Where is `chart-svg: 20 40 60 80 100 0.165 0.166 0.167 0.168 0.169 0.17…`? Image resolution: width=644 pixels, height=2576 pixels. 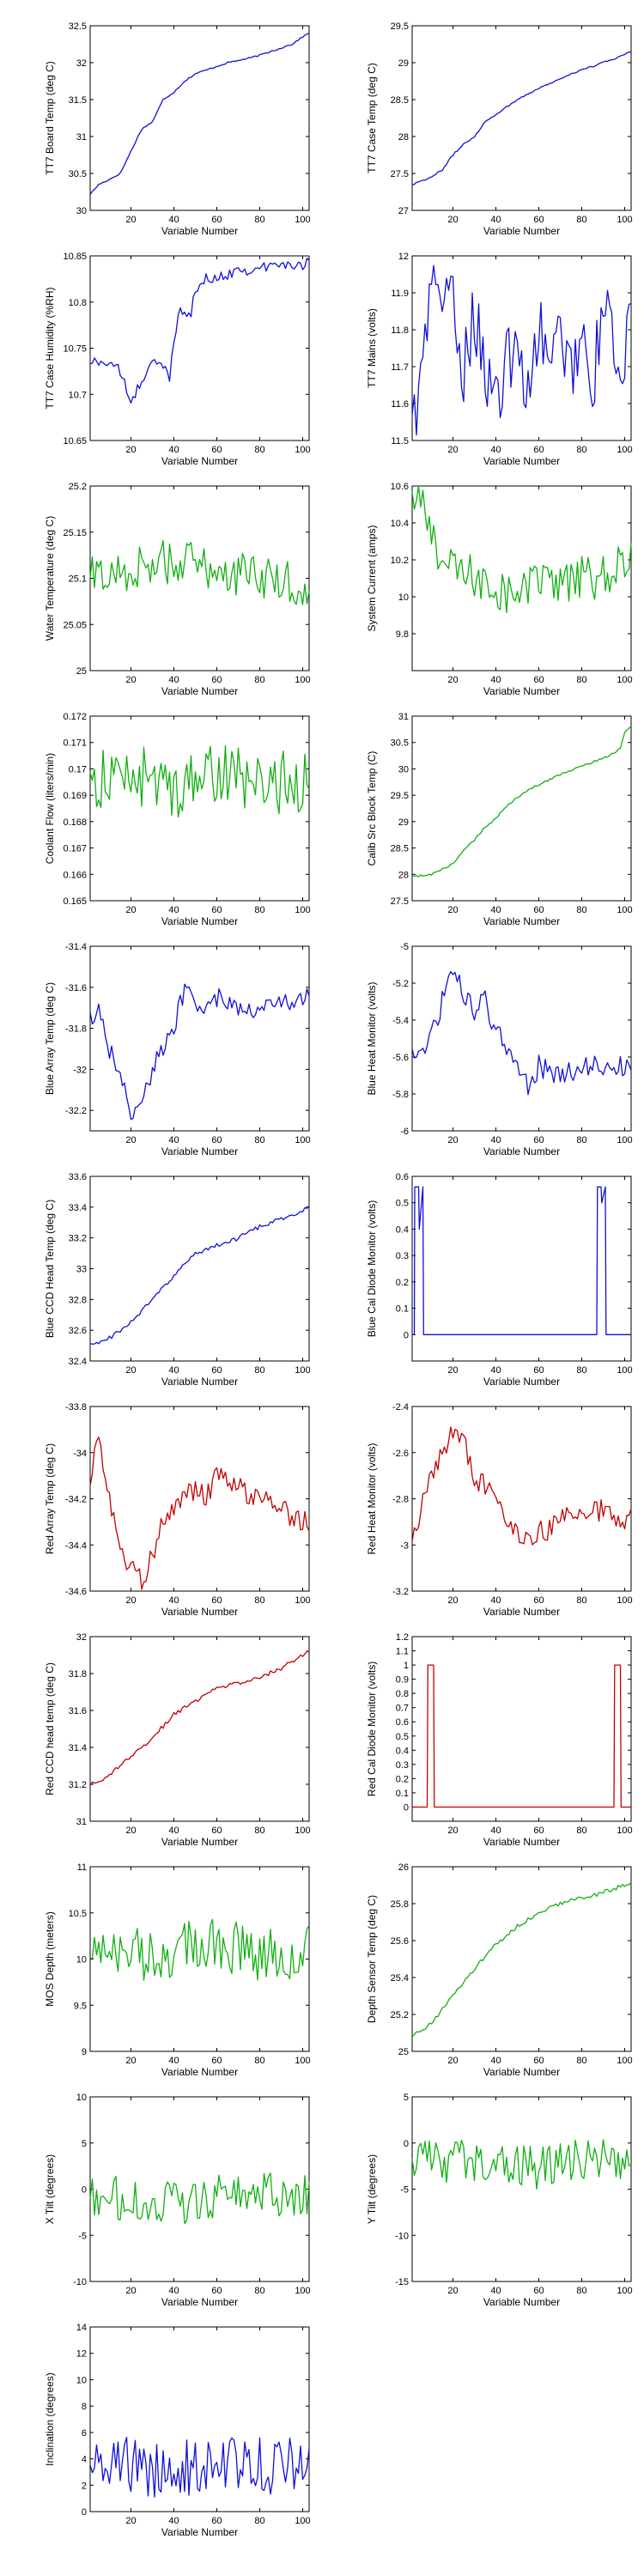
chart-svg: 20 40 60 80 100 0.165 0.166 0.167 0.168 0.169 0.17… is located at coordinates (177, 819).